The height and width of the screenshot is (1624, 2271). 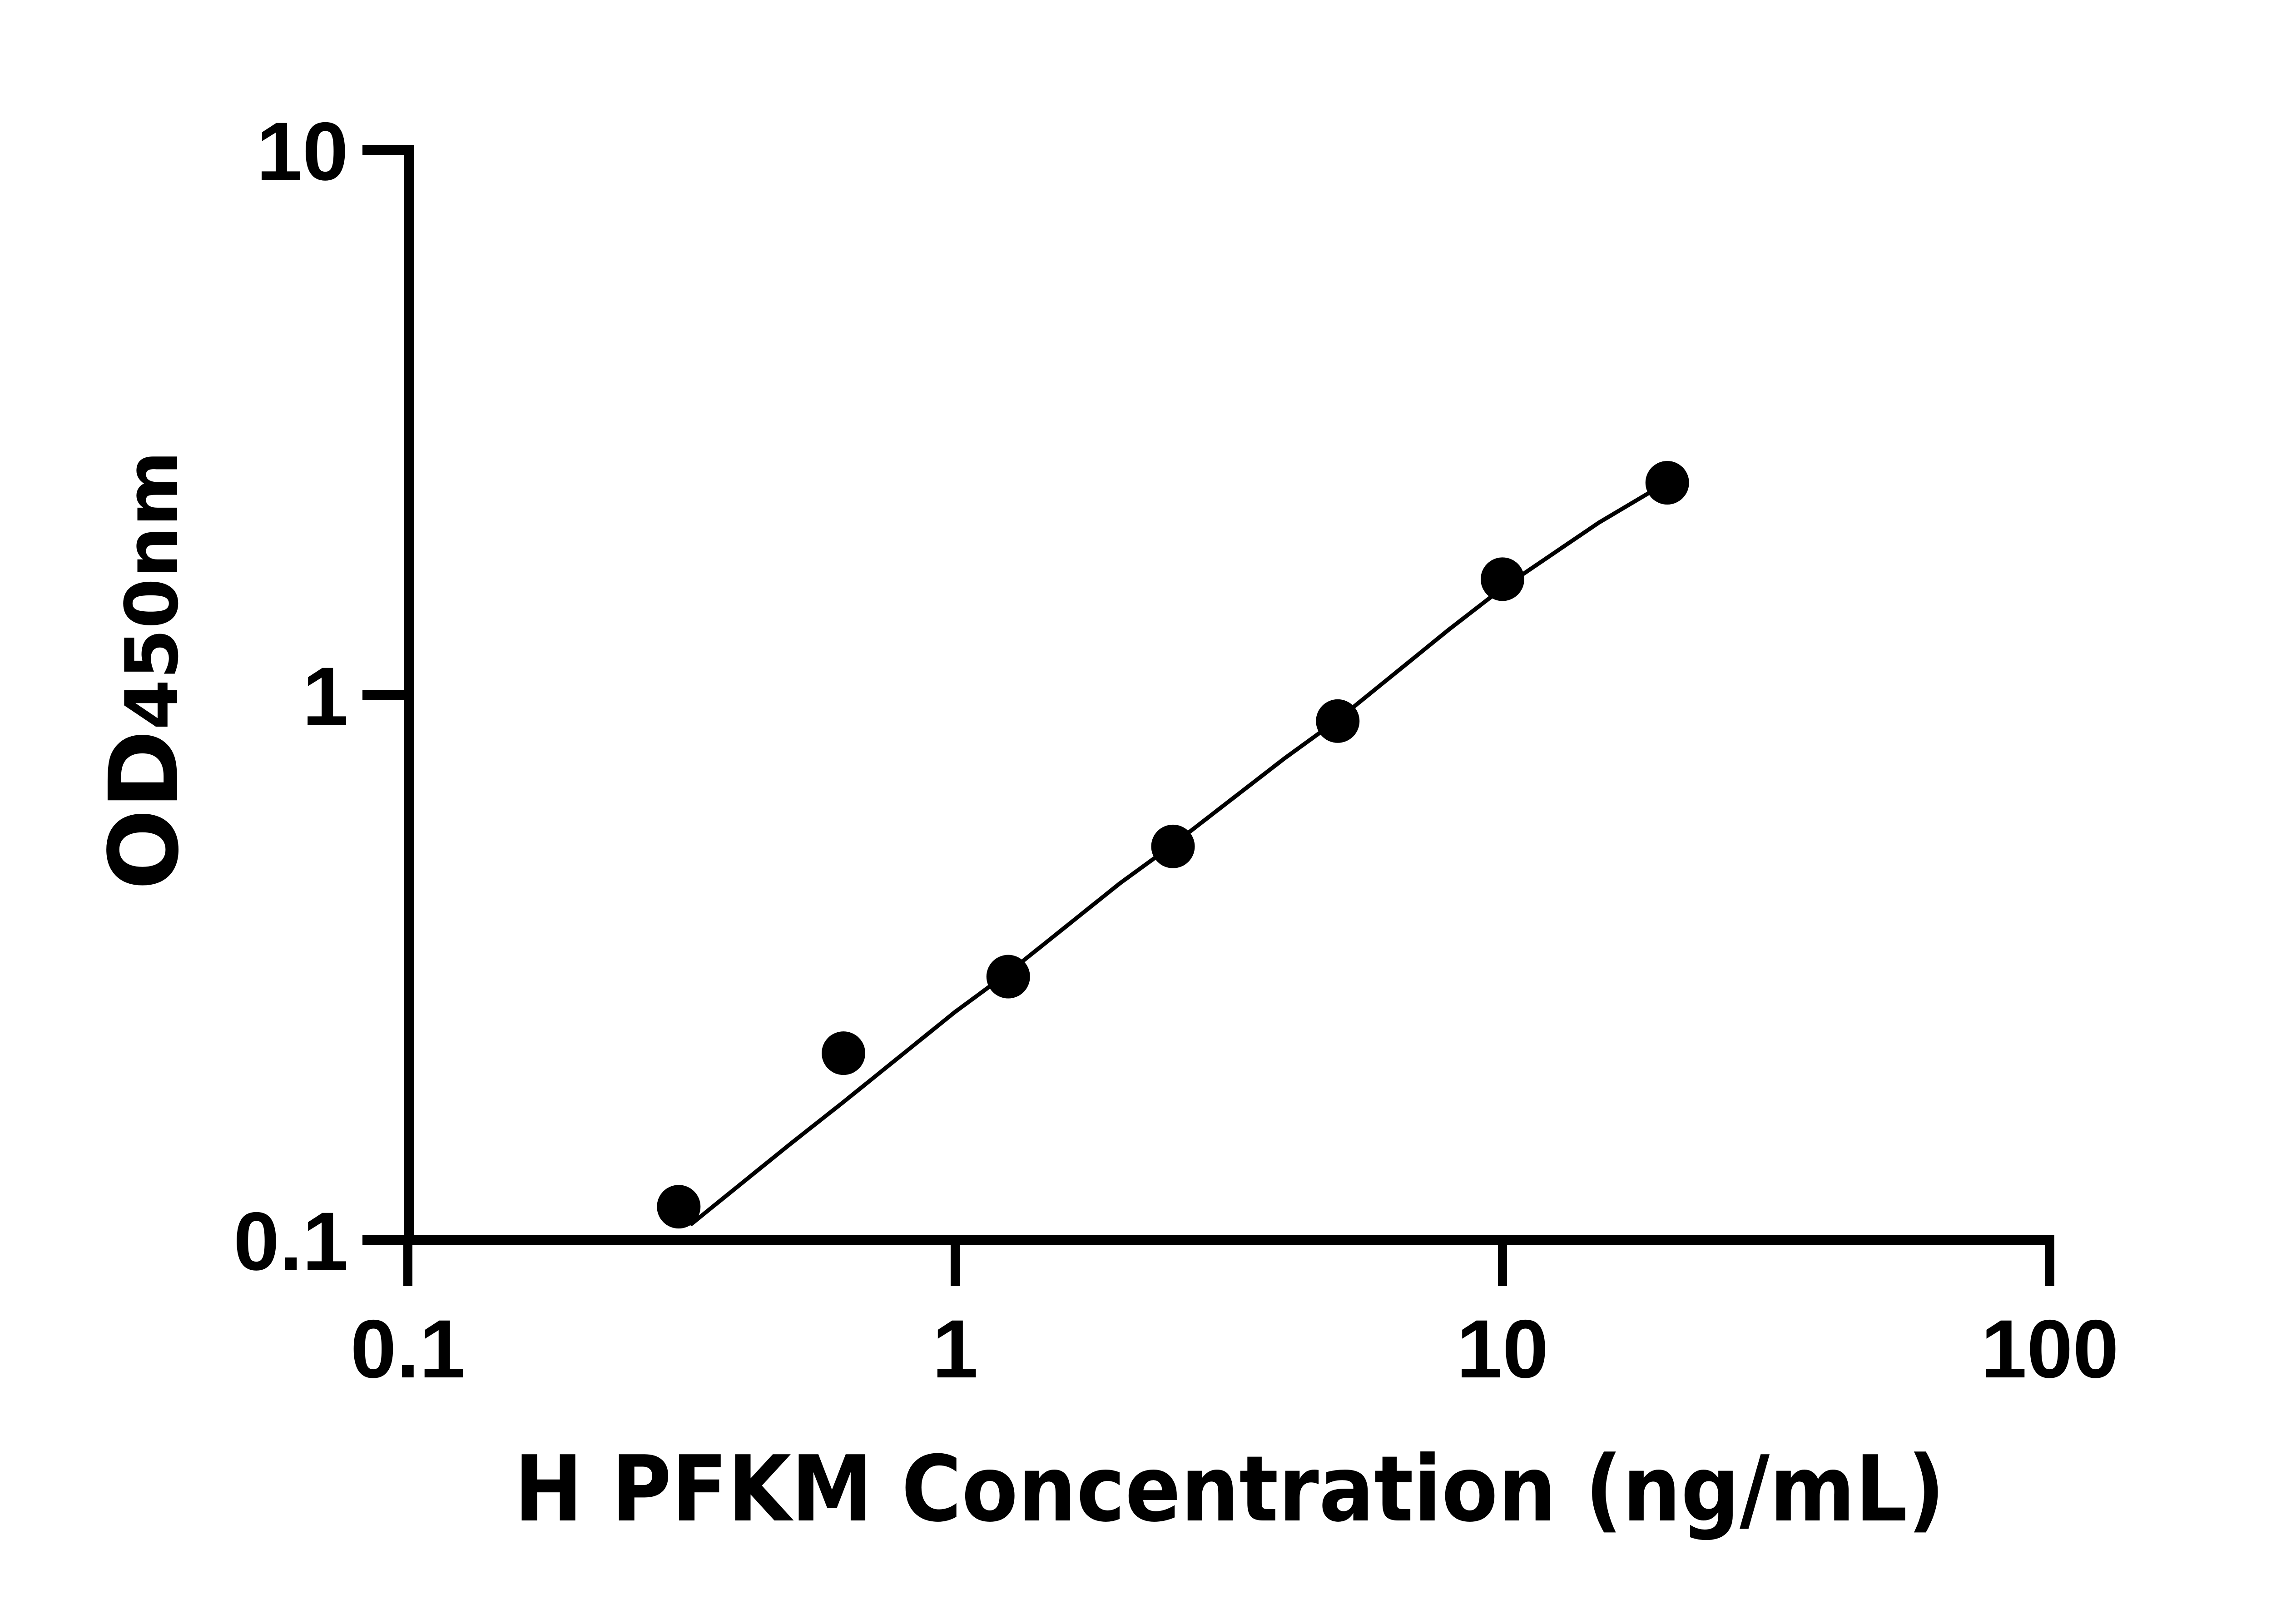 I want to click on y-axis: 0.1 1 10, so click(x=323, y=696).